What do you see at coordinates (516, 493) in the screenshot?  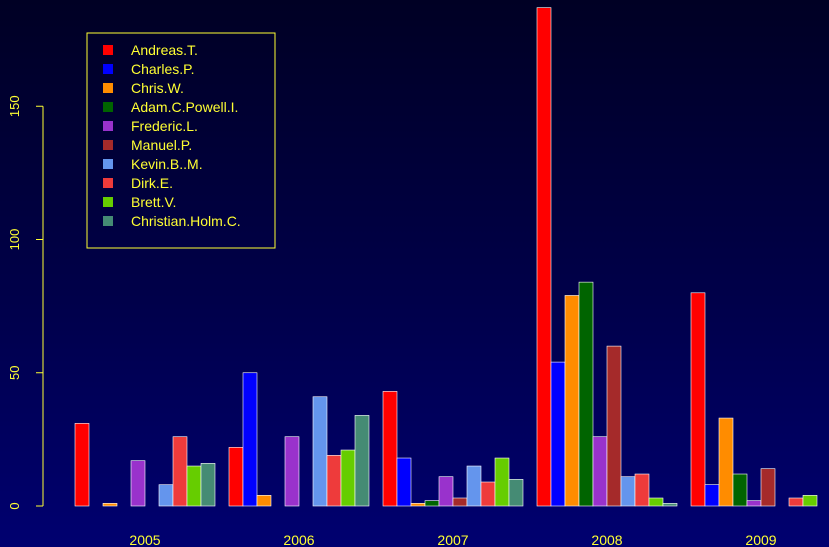 I see `bar-christian-holm-c--2007` at bounding box center [516, 493].